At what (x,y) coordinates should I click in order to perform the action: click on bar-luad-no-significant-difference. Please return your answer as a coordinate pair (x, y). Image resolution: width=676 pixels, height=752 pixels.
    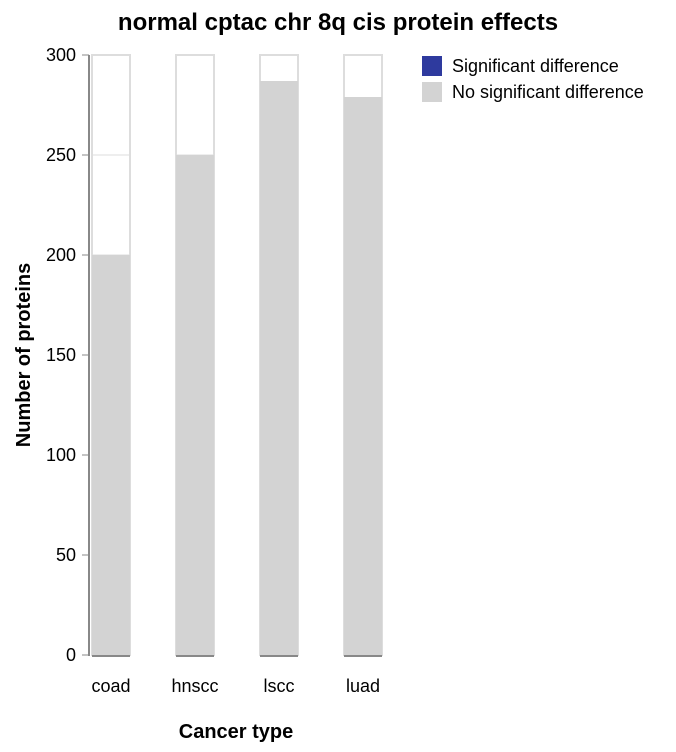
    Looking at the image, I should click on (363, 376).